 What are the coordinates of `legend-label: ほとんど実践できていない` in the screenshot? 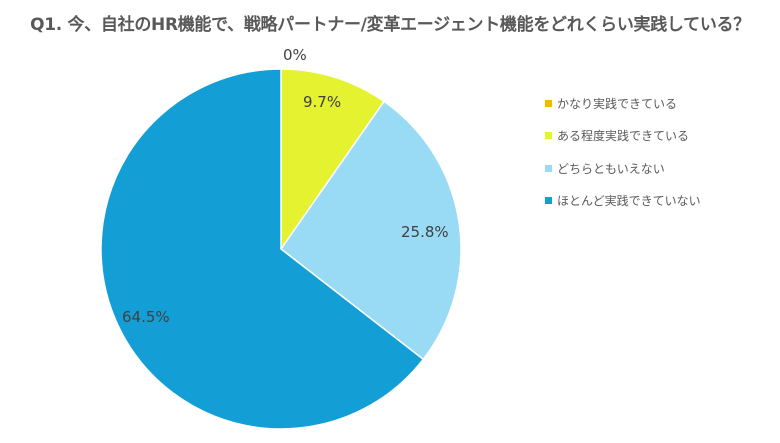 It's located at (629, 201).